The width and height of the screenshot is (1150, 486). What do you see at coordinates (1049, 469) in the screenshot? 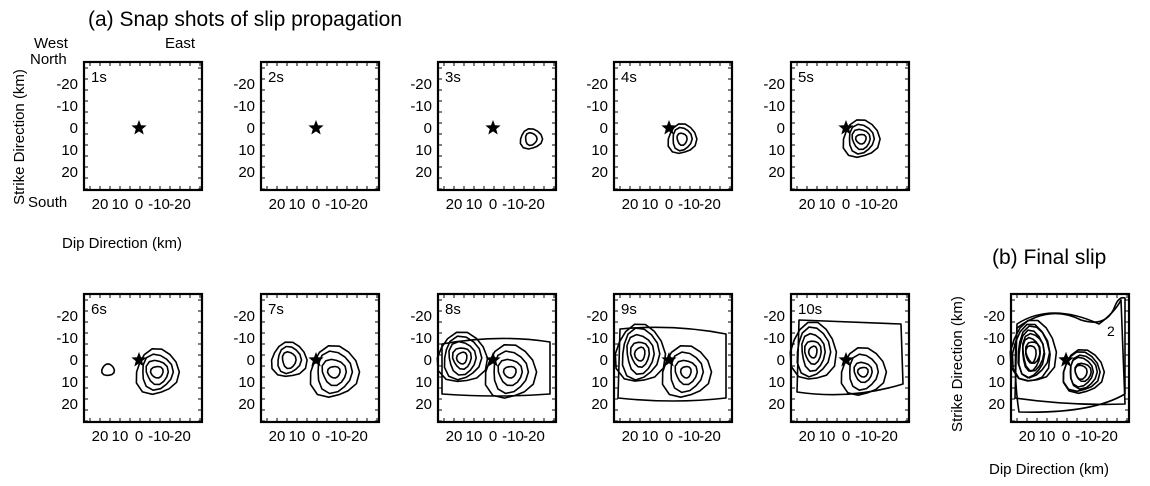
I see `xlabel-final: Dip Direction (km)` at bounding box center [1049, 469].